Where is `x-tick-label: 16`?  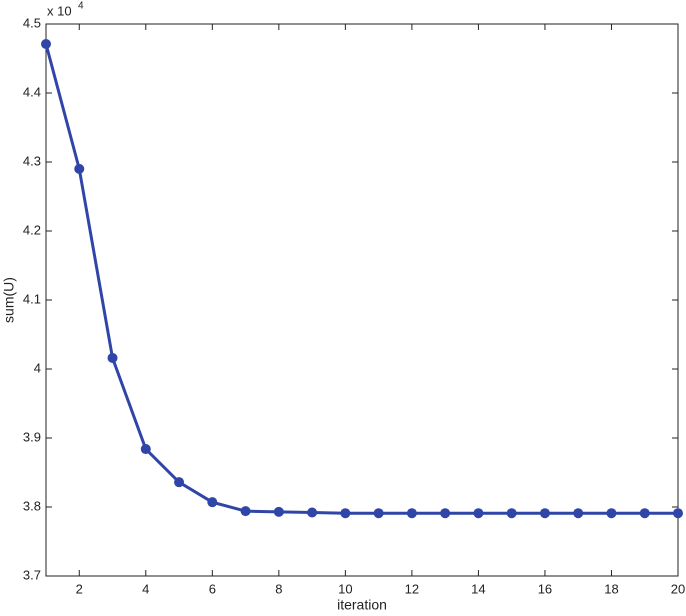 x-tick-label: 16 is located at coordinates (545, 588).